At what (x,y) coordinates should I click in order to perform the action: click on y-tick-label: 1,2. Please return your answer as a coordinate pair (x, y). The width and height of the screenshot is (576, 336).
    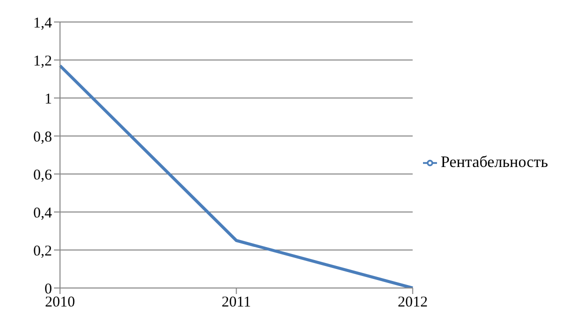
    Looking at the image, I should click on (42, 61).